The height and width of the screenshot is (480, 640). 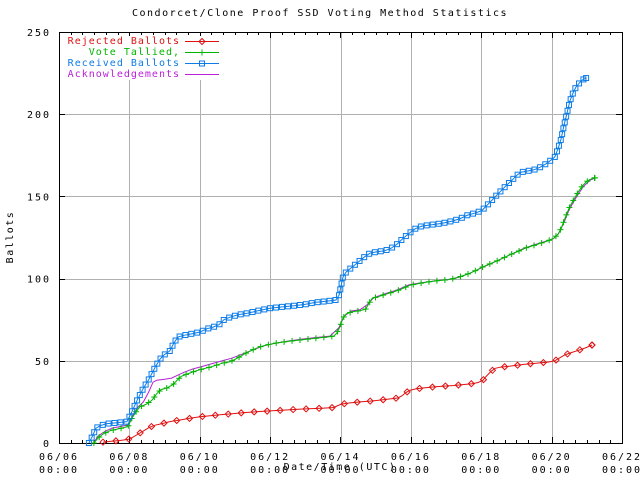 I want to click on x-tick-label: 06/22, so click(x=621, y=457).